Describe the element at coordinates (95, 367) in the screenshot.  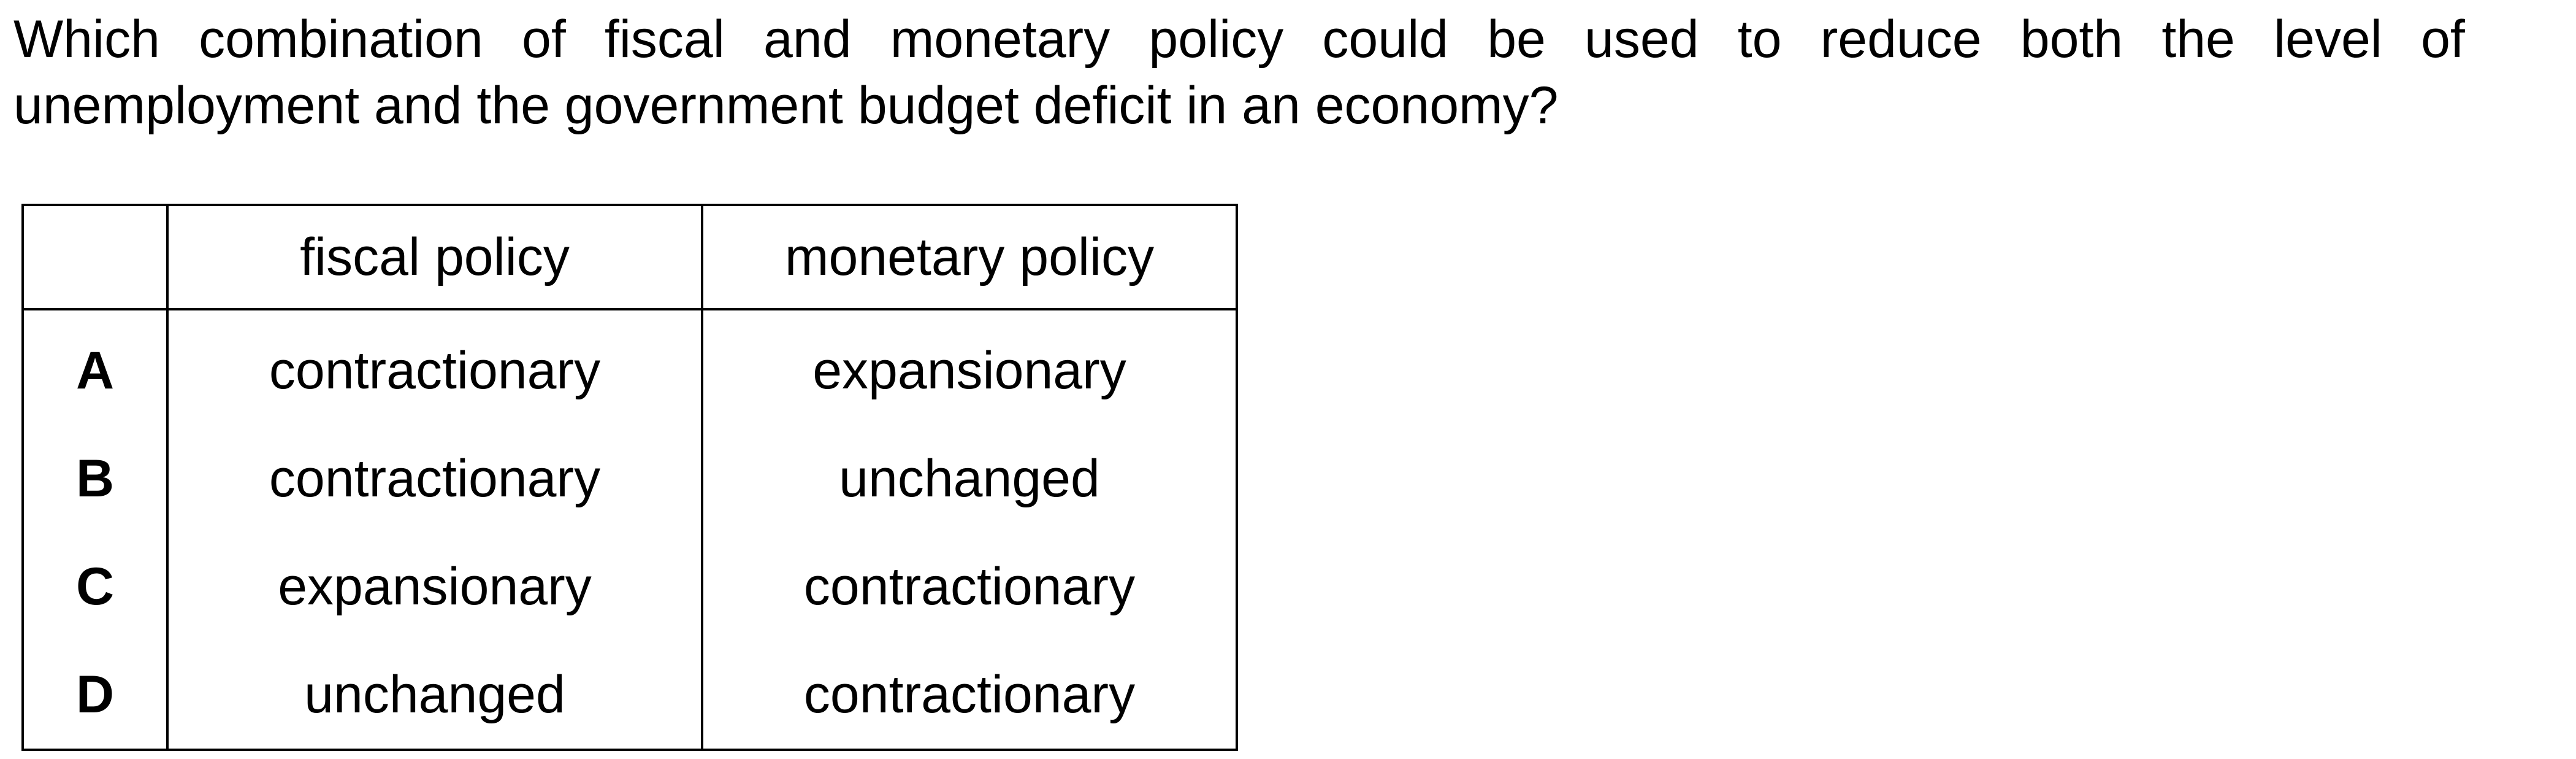
I see `option-letter: A` at that location.